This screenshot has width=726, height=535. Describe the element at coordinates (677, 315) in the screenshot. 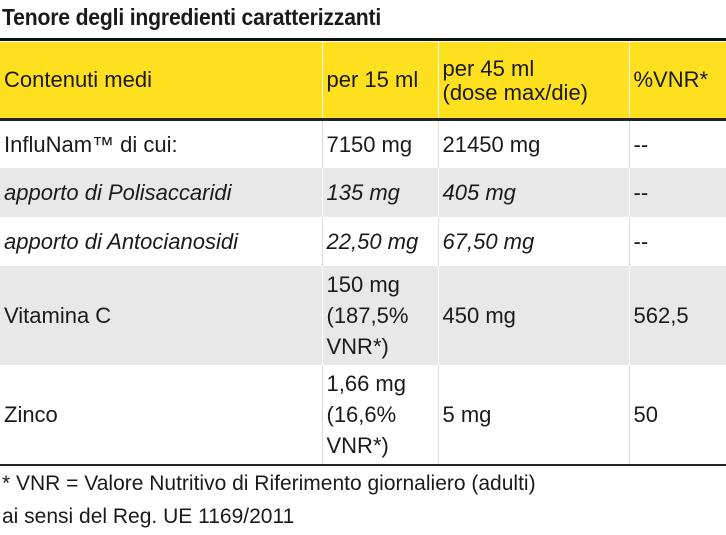

I see `cell-vnr: 562,5` at that location.